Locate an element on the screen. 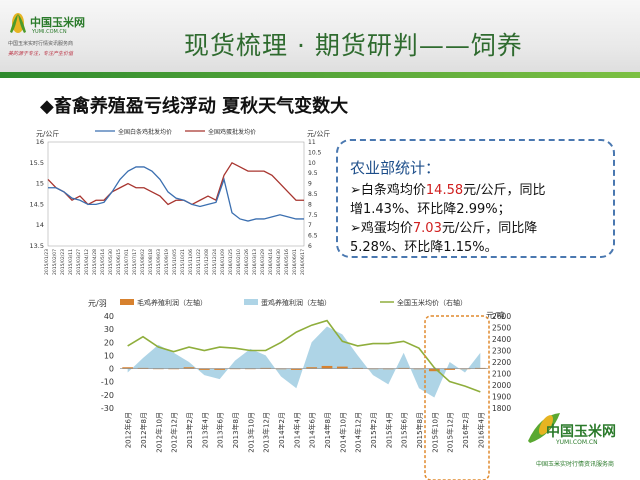  legend-label: 全国白条鸡批发均价 is located at coordinates (145, 132).